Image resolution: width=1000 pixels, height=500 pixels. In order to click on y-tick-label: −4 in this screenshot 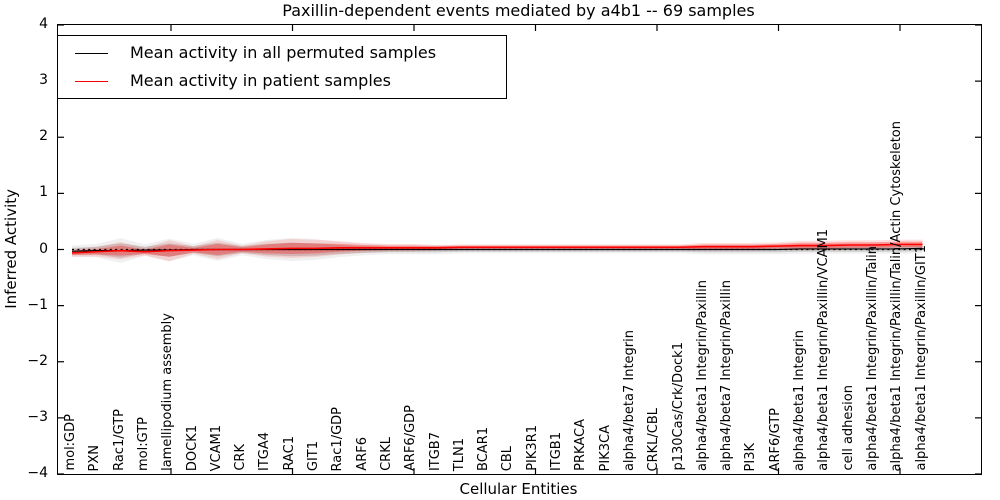, I will do `click(37, 473)`.